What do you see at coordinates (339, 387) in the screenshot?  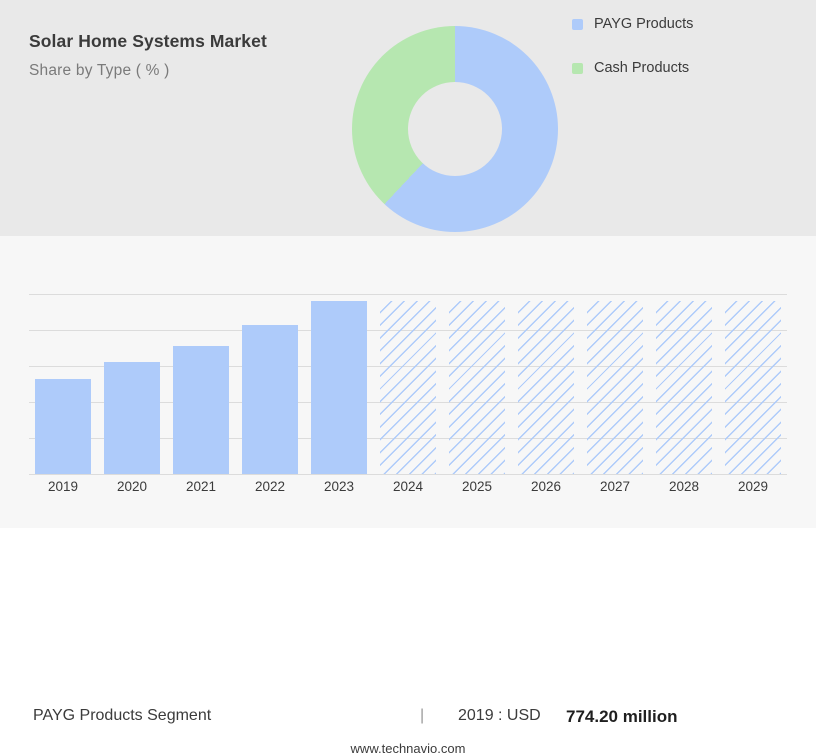 I see `bar-2023` at bounding box center [339, 387].